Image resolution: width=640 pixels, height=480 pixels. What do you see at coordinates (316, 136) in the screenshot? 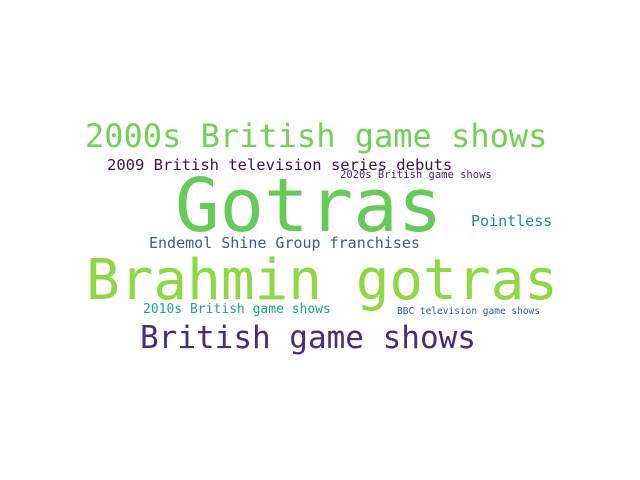
I see `word-2000s-british-game-shows: 2000s British game shows` at bounding box center [316, 136].